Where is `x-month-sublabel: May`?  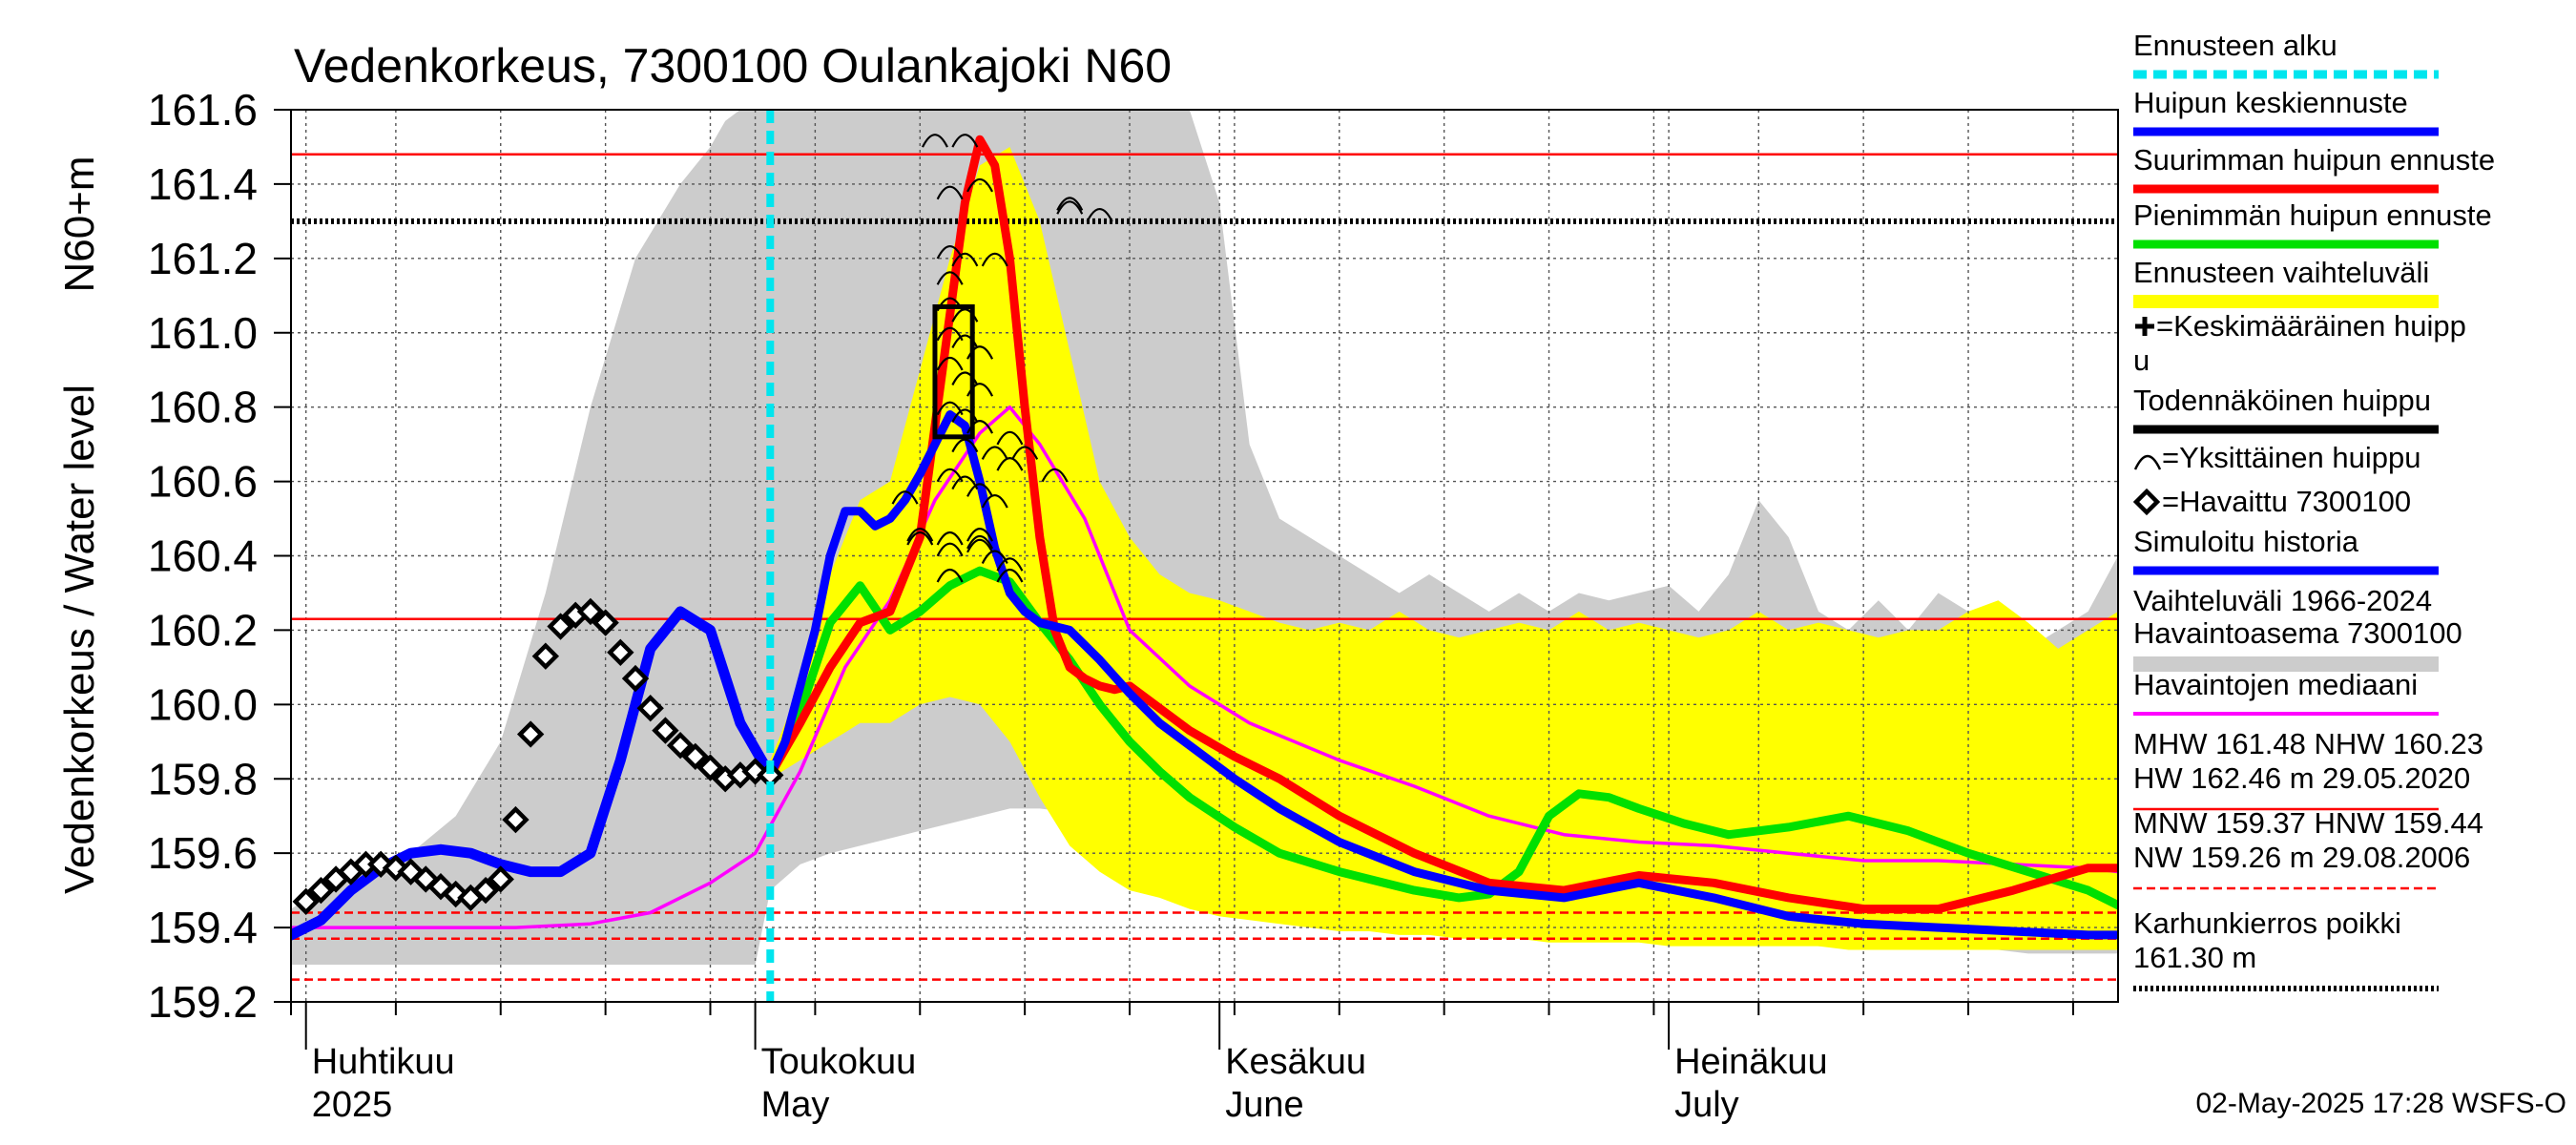 x-month-sublabel: May is located at coordinates (795, 1105).